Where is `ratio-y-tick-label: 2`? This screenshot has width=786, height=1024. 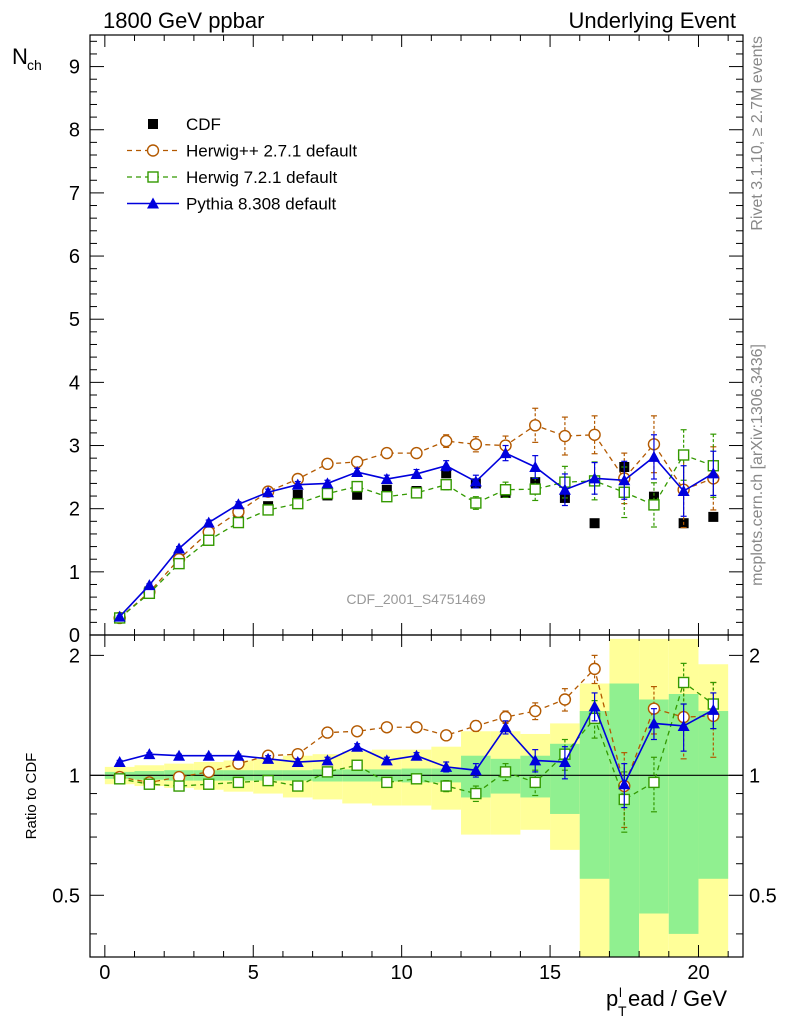
ratio-y-tick-label: 2 is located at coordinates (74, 656).